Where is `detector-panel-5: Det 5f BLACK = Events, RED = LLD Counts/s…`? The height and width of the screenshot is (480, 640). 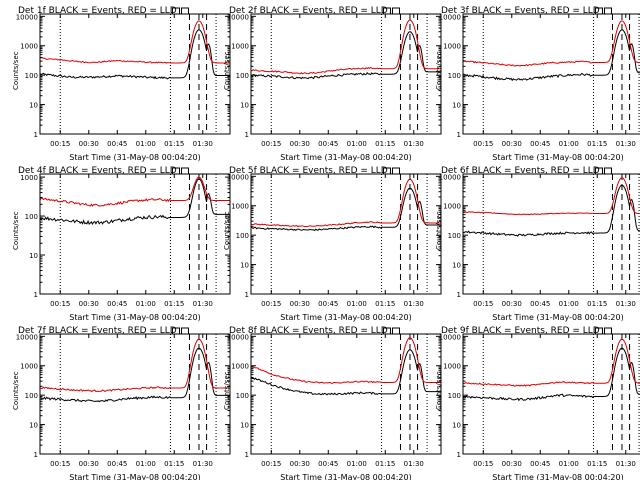 detector-panel-5: Det 5f BLACK = Events, RED = LLD Counts/s… is located at coordinates (332, 244).